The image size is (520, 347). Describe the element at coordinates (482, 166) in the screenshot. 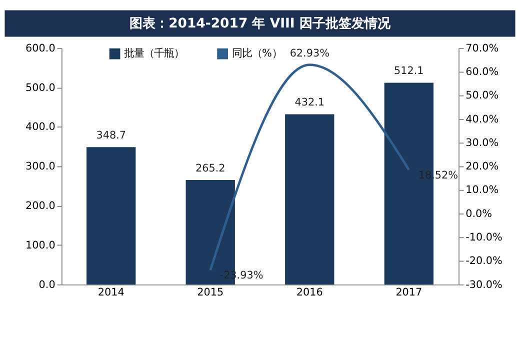

I see `y2-tick-label: 20.0%` at that location.